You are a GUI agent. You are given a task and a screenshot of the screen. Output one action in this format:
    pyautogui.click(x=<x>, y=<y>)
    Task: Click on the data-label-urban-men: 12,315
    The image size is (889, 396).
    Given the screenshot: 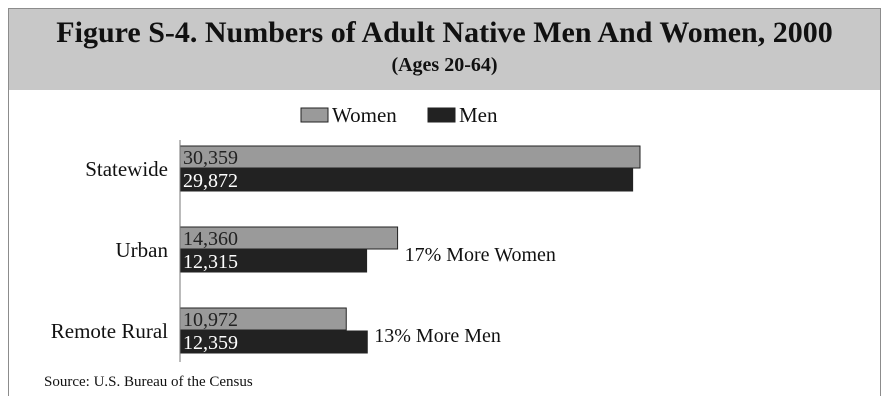 What is the action you would take?
    pyautogui.click(x=210, y=262)
    